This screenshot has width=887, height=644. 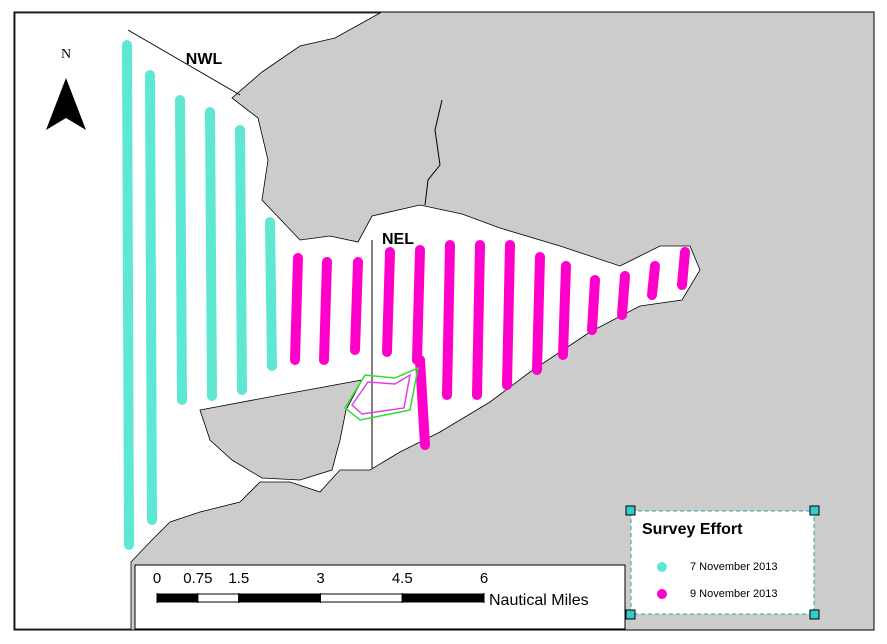 What do you see at coordinates (692, 529) in the screenshot?
I see `legend-title: Survey Effort` at bounding box center [692, 529].